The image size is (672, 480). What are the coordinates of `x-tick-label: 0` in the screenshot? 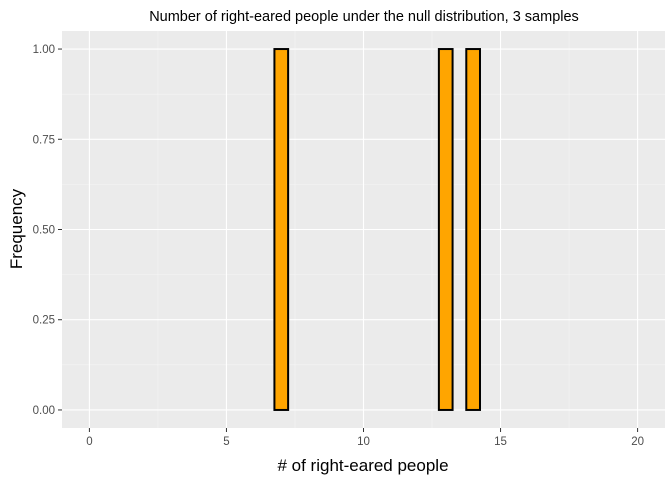 It's located at (89, 442).